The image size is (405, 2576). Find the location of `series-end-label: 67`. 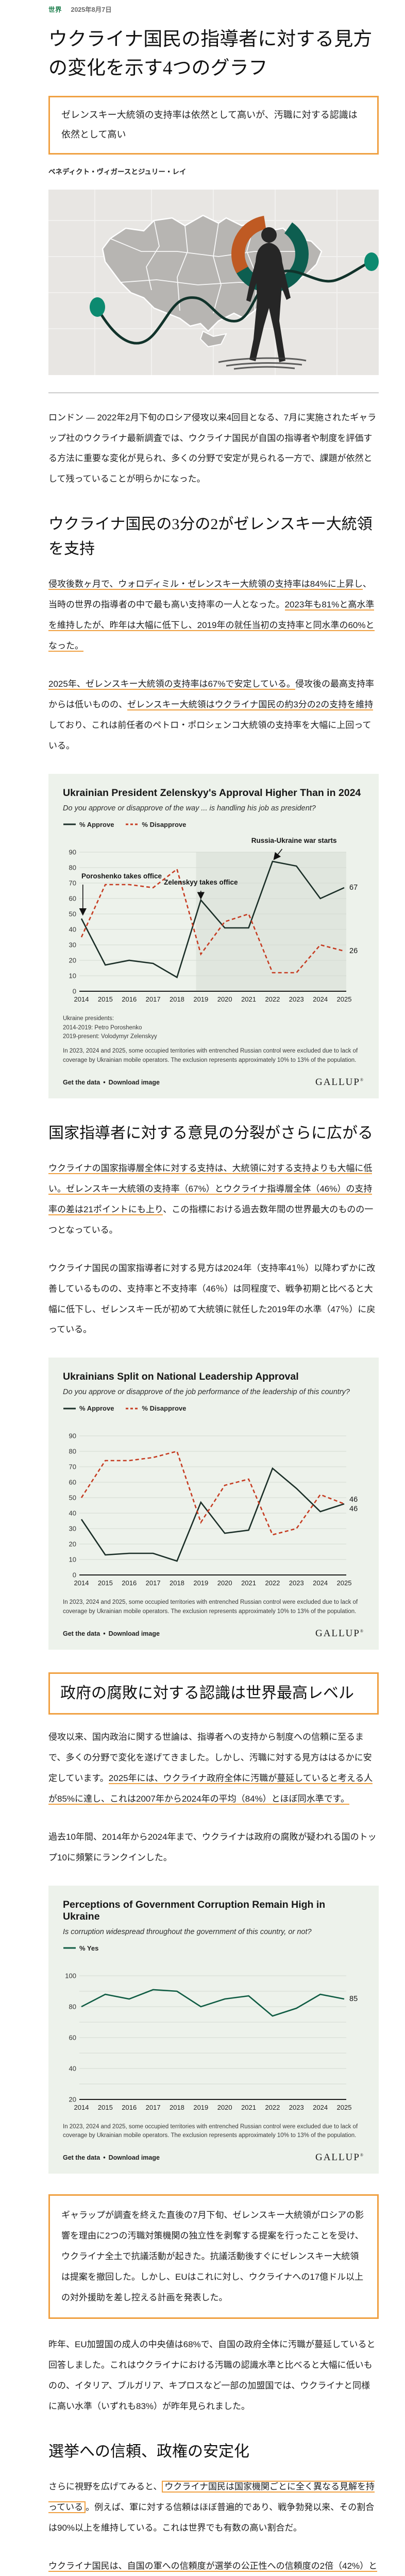

series-end-label: 67 is located at coordinates (353, 888).